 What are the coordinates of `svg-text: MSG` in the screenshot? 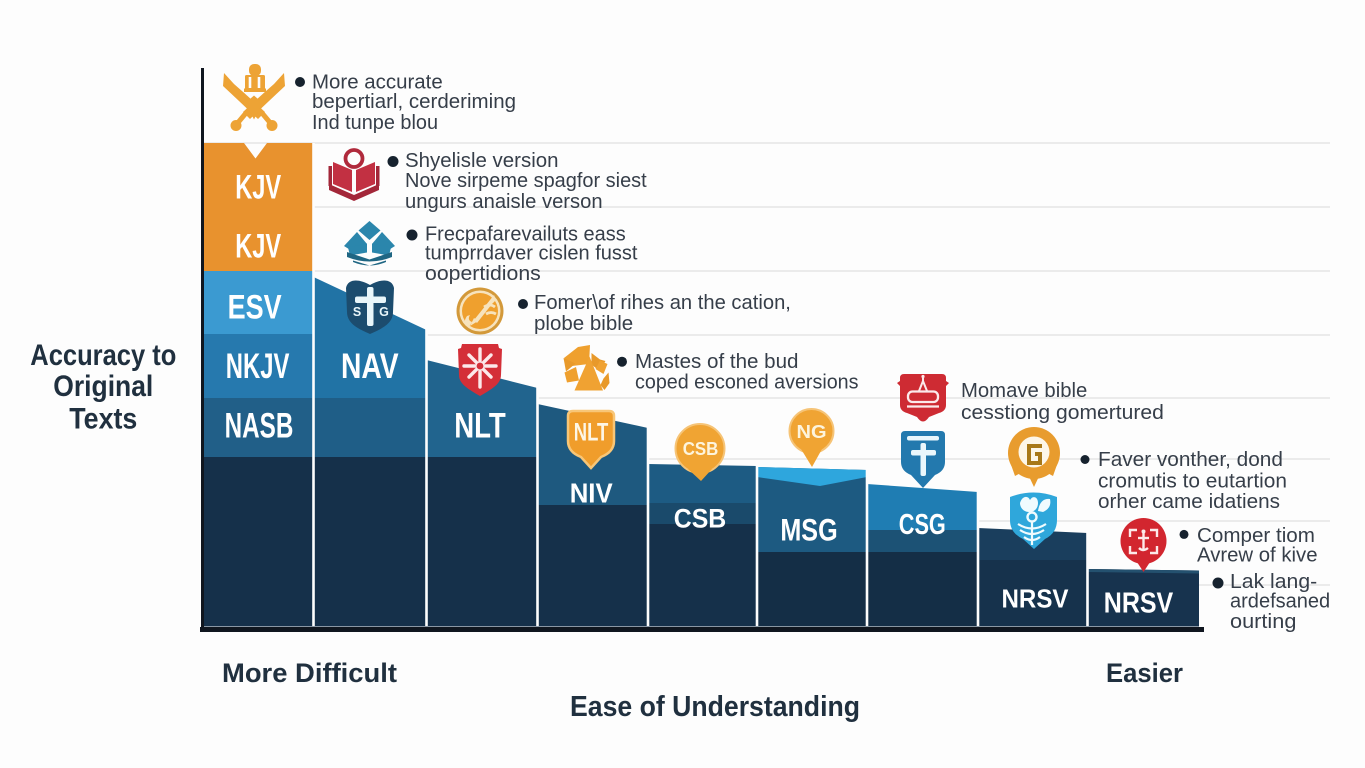 It's located at (808, 529).